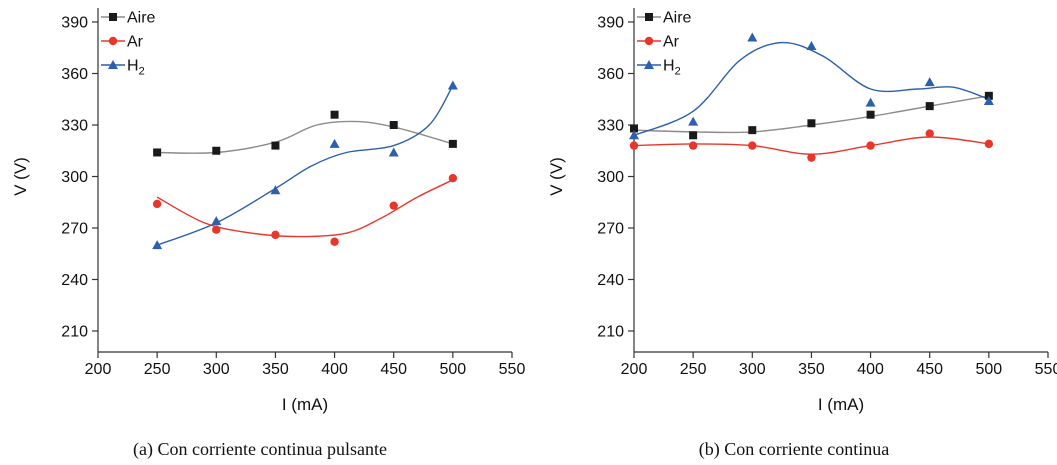 This screenshot has height=465, width=1057. Describe the element at coordinates (794, 449) in the screenshot. I see `figure-caption: (b) Con corriente continua` at that location.